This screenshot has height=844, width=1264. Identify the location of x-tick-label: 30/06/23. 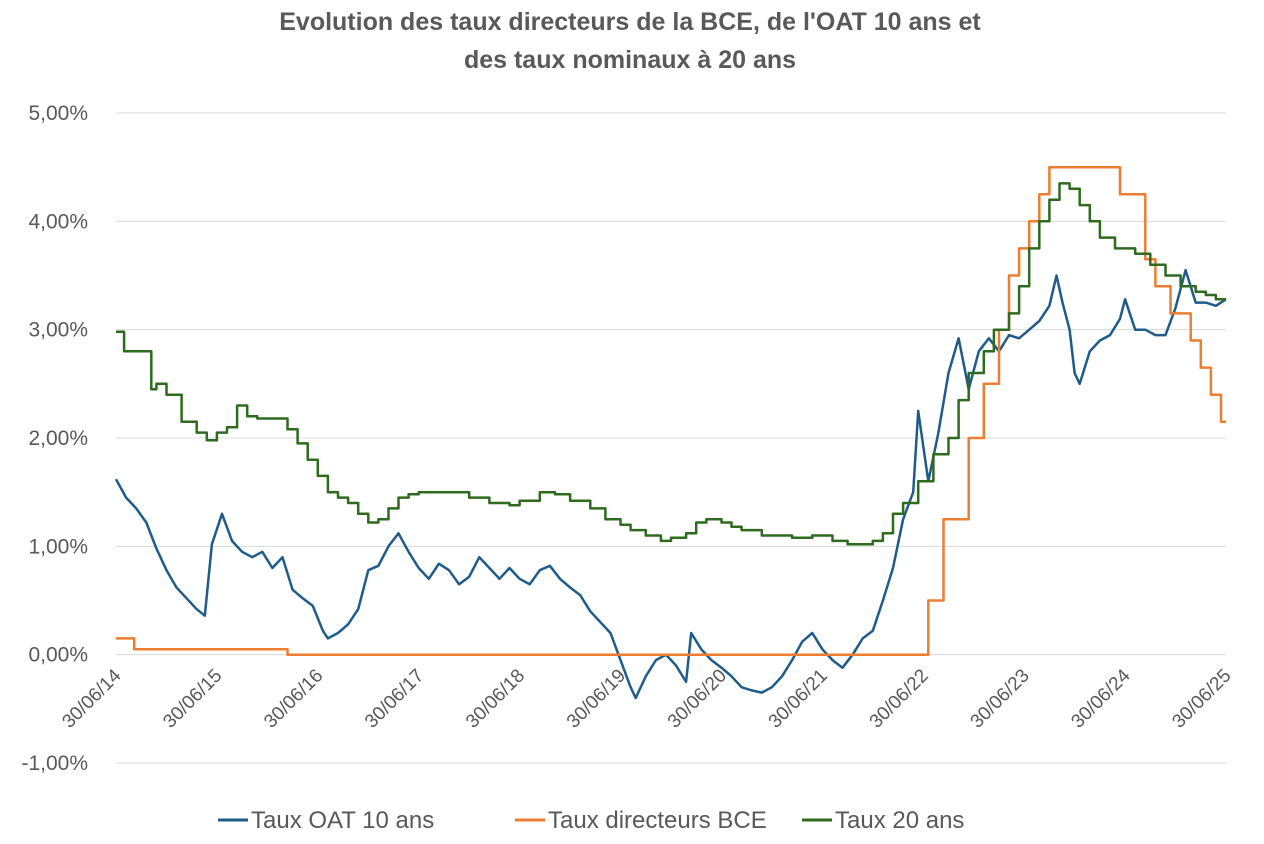
(1000, 698).